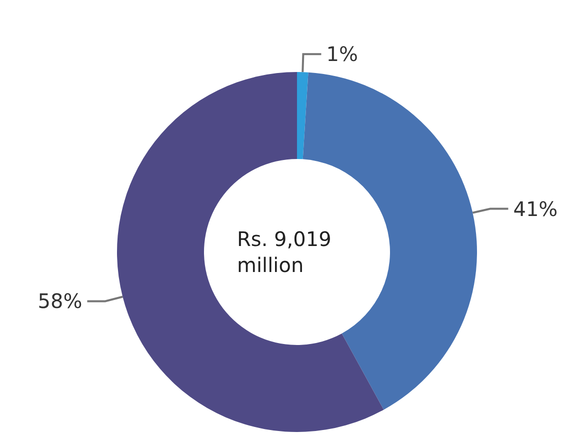 This screenshot has width=575, height=438. Describe the element at coordinates (342, 54) in the screenshot. I see `data-label: 1%` at that location.